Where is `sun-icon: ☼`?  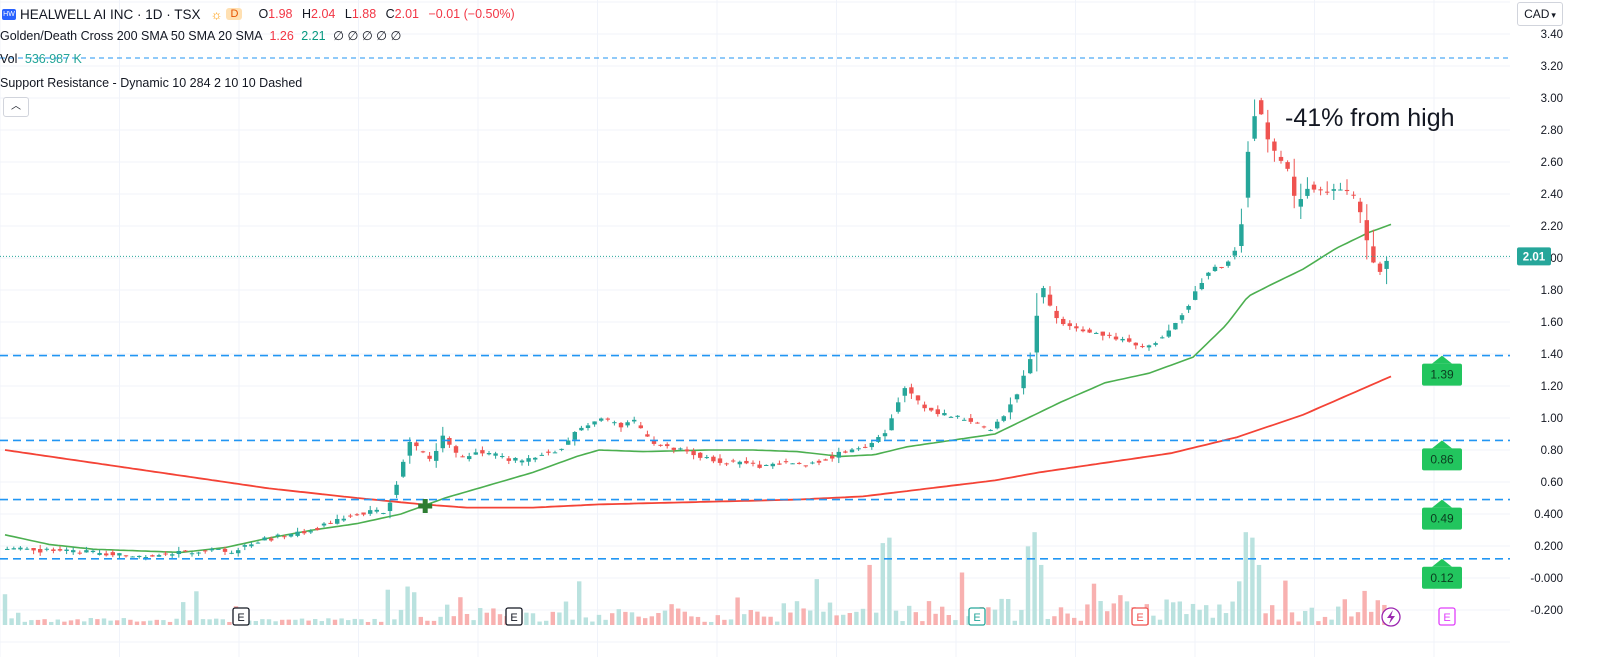 sun-icon: ☼ is located at coordinates (216, 14).